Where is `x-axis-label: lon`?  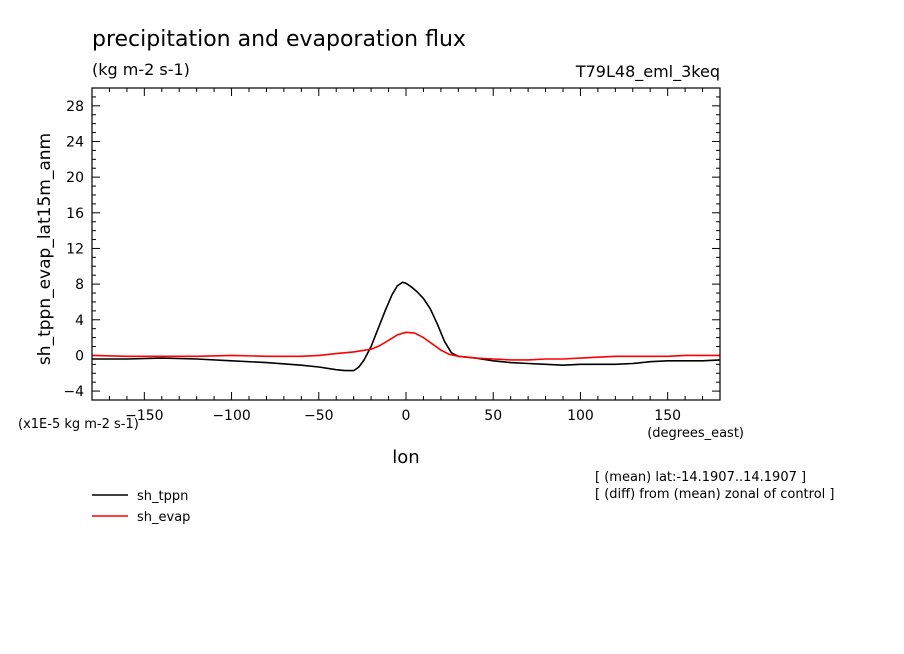
x-axis-label: lon is located at coordinates (405, 457).